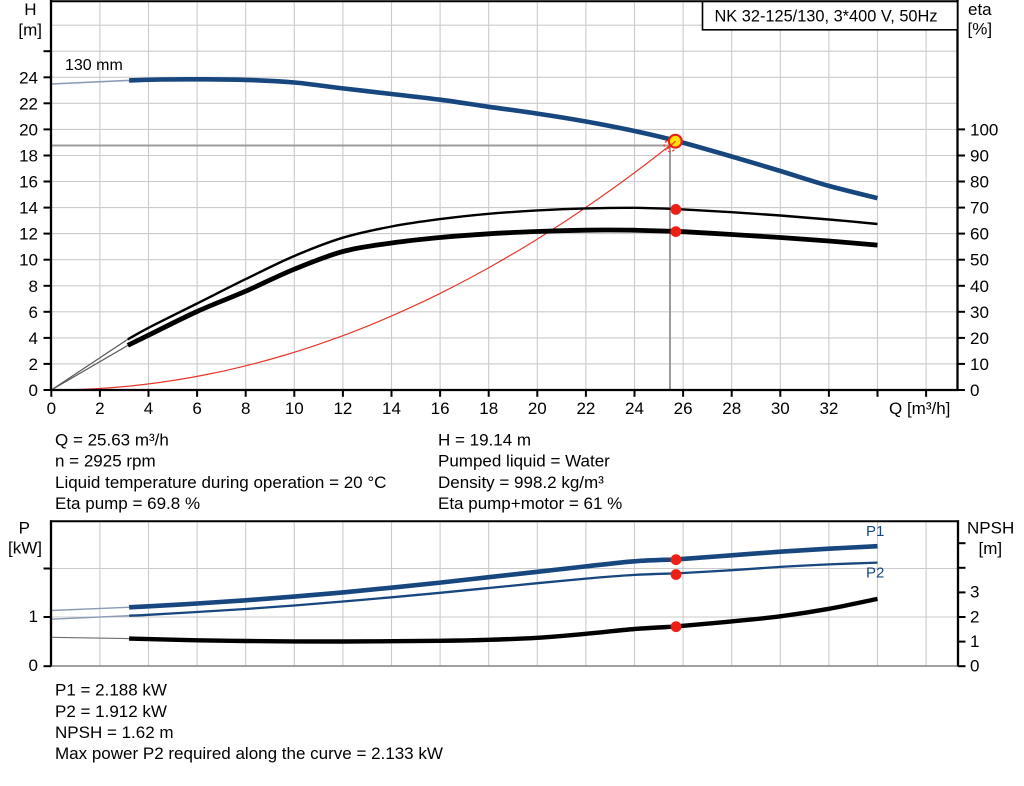  I want to click on svg-text: P2, so click(875, 572).